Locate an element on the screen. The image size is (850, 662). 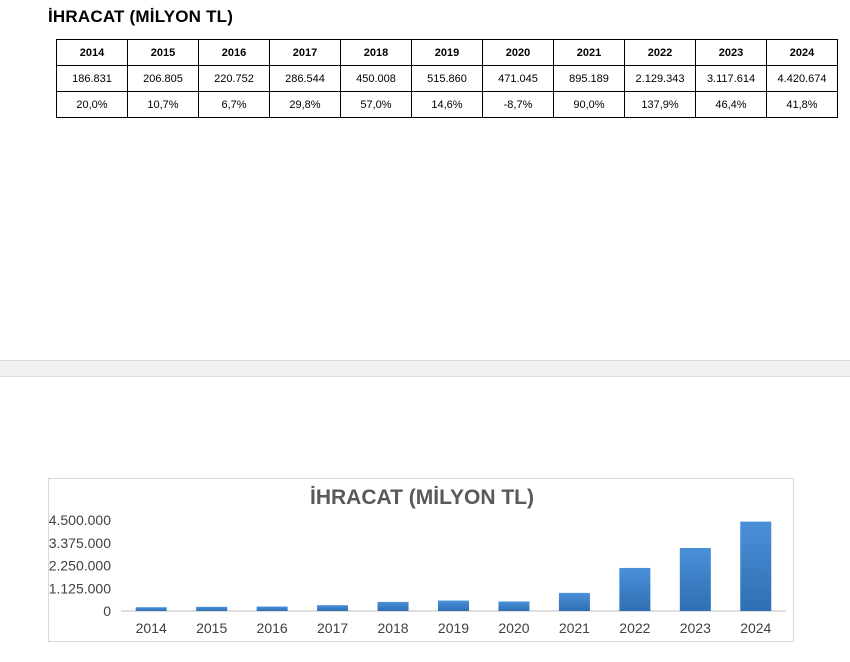
y-tick-label: 2.250.000 is located at coordinates (80, 566).